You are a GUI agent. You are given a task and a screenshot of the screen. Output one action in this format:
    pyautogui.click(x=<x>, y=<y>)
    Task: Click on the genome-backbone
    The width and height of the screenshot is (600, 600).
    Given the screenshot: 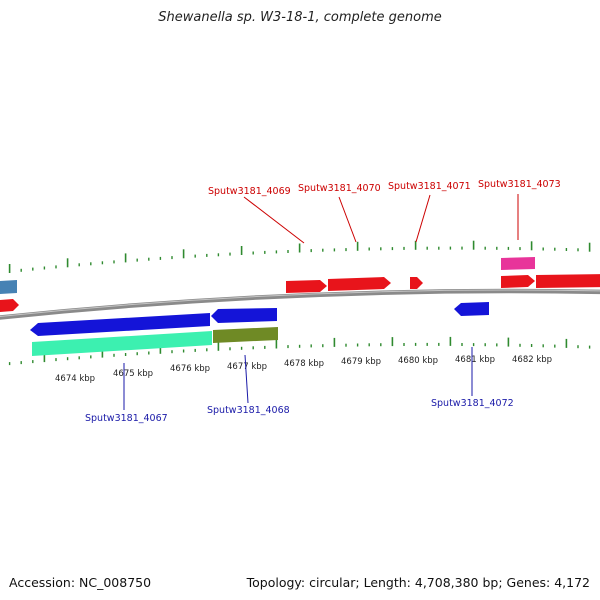 What is the action you would take?
    pyautogui.click(x=300, y=304)
    